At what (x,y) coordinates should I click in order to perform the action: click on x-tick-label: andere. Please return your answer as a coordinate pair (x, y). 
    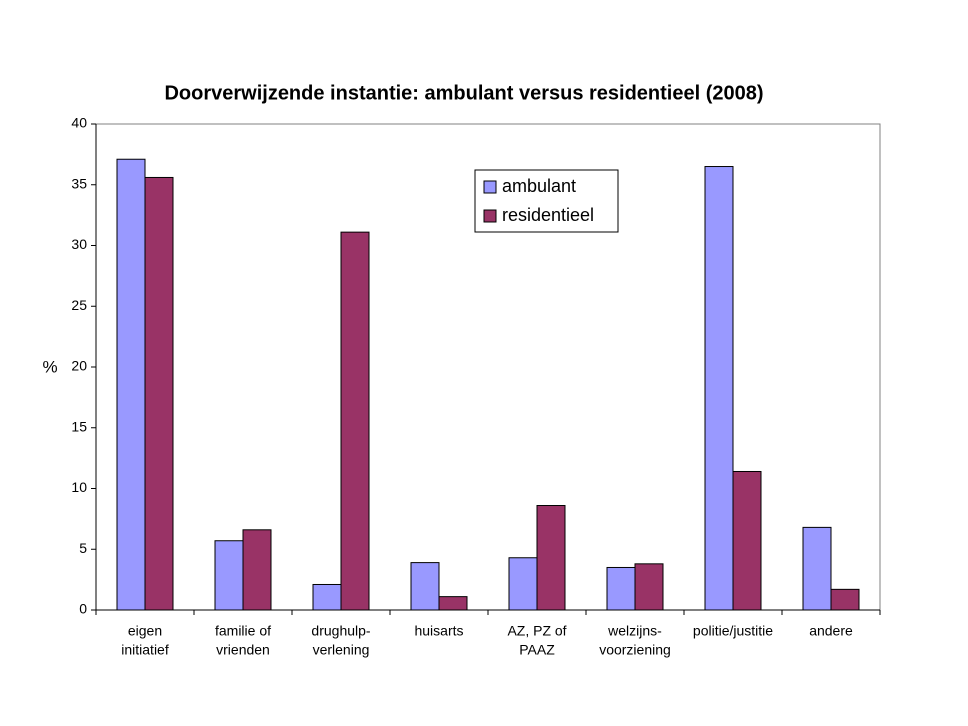
    Looking at the image, I should click on (831, 631).